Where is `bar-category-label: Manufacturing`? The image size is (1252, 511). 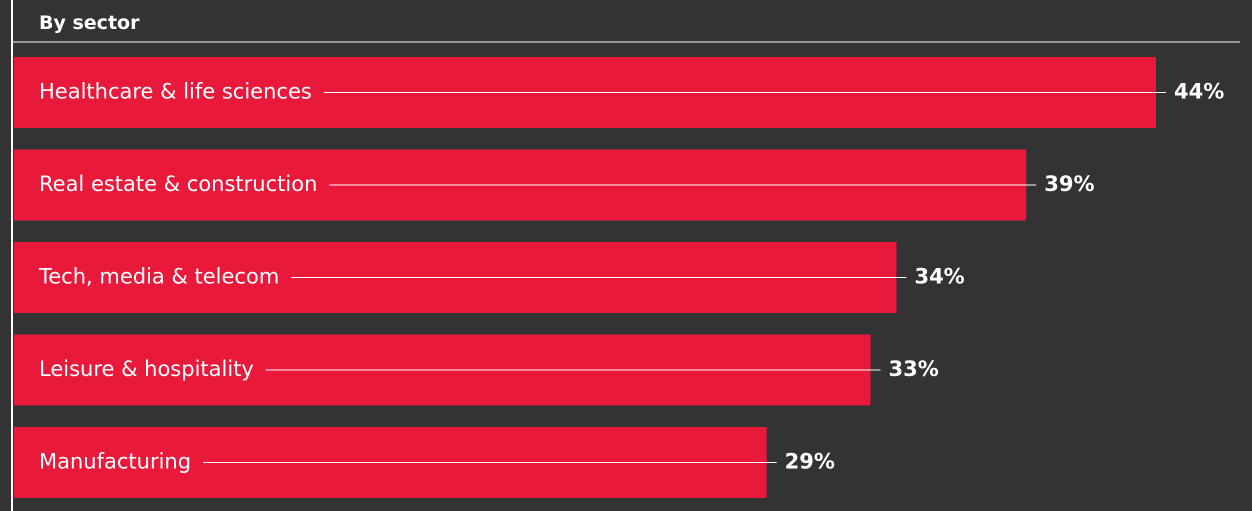
bar-category-label: Manufacturing is located at coordinates (115, 462).